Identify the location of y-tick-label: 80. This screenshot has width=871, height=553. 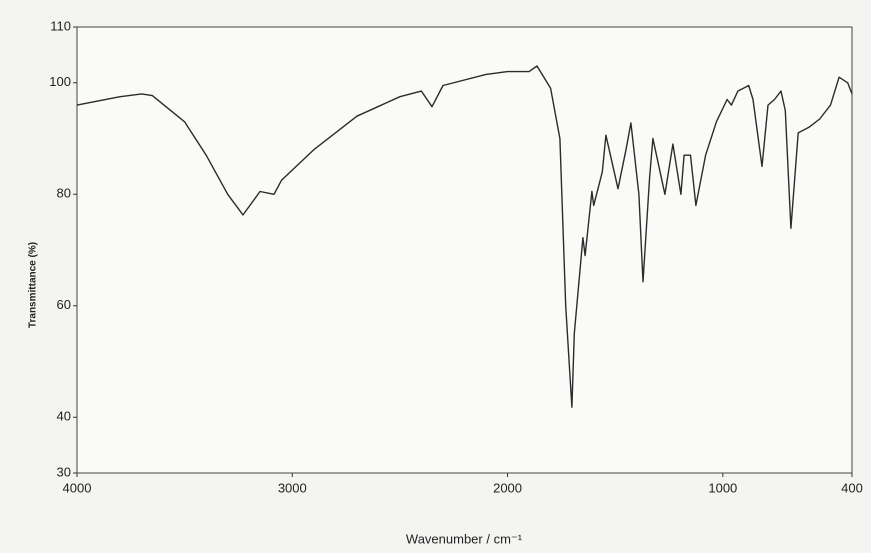
(64, 193).